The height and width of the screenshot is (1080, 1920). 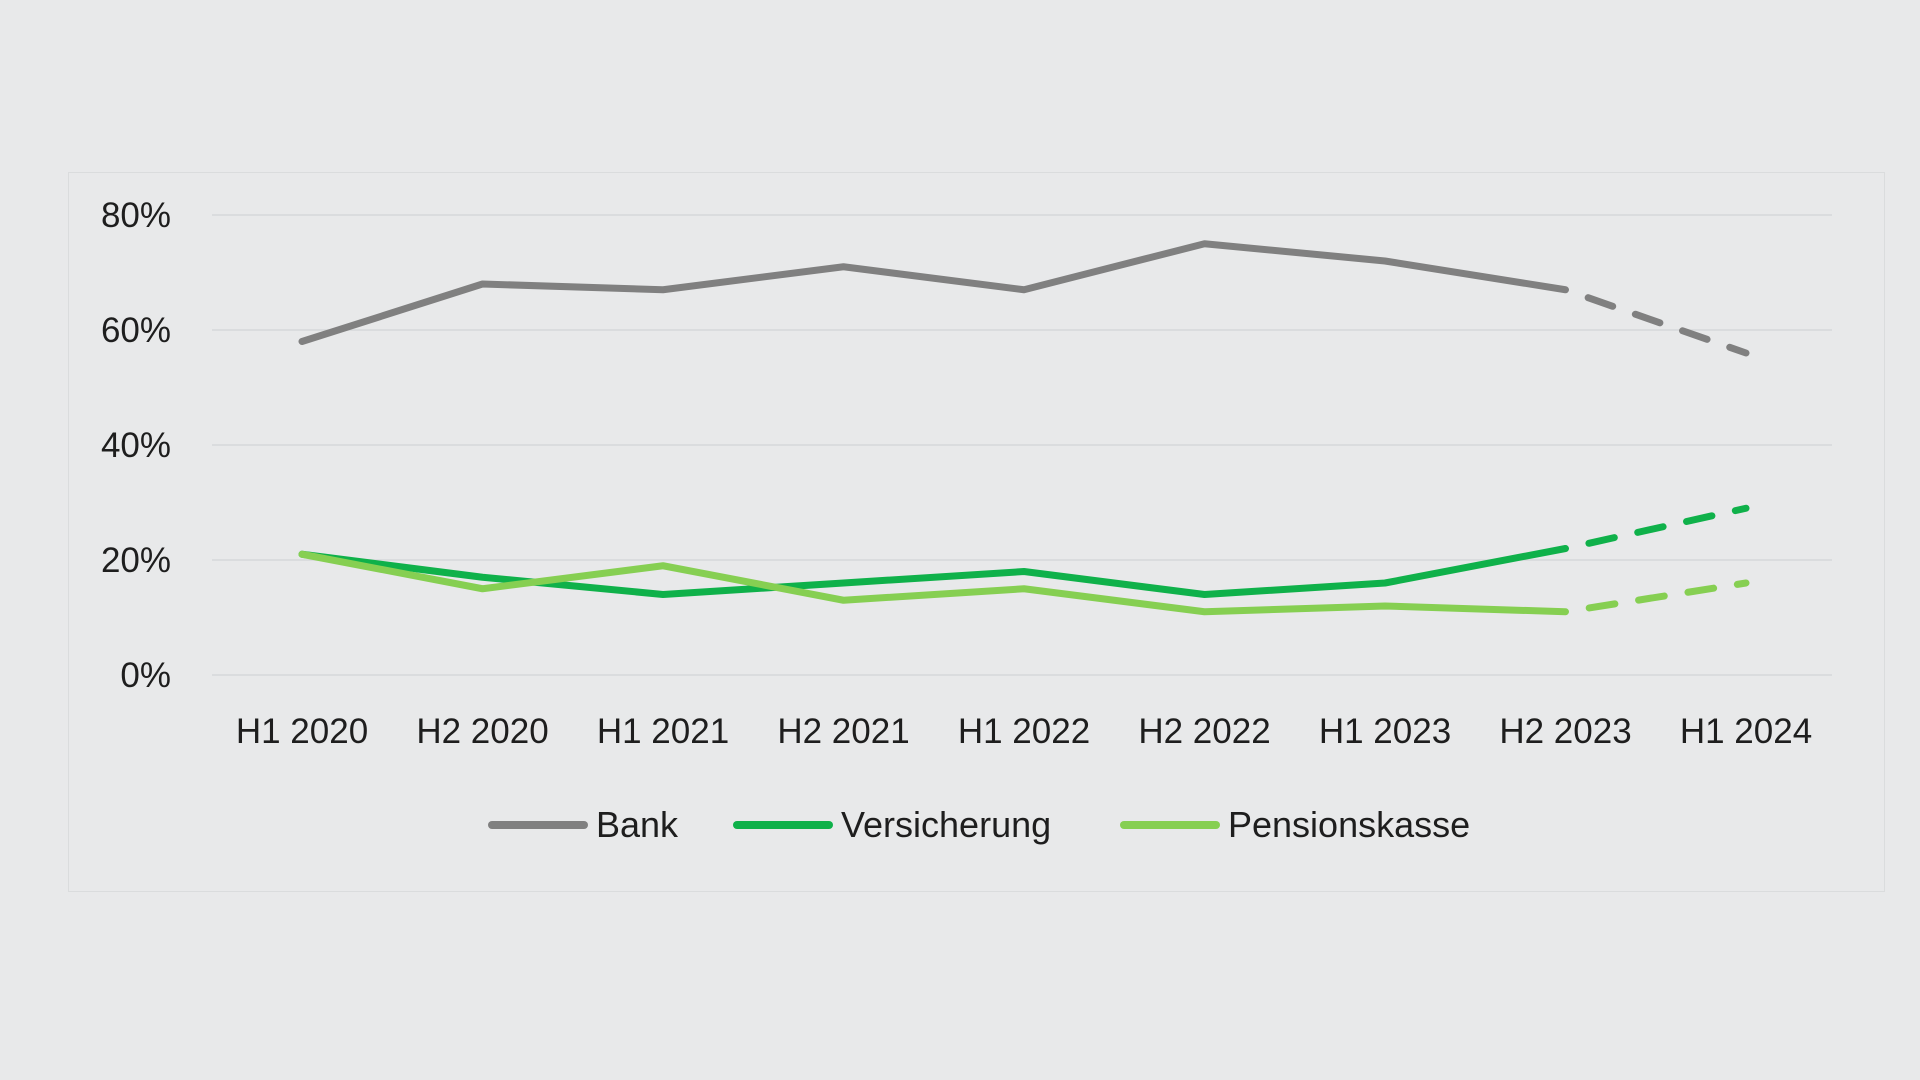 I want to click on legend-label: Pensionskasse, so click(x=1349, y=824).